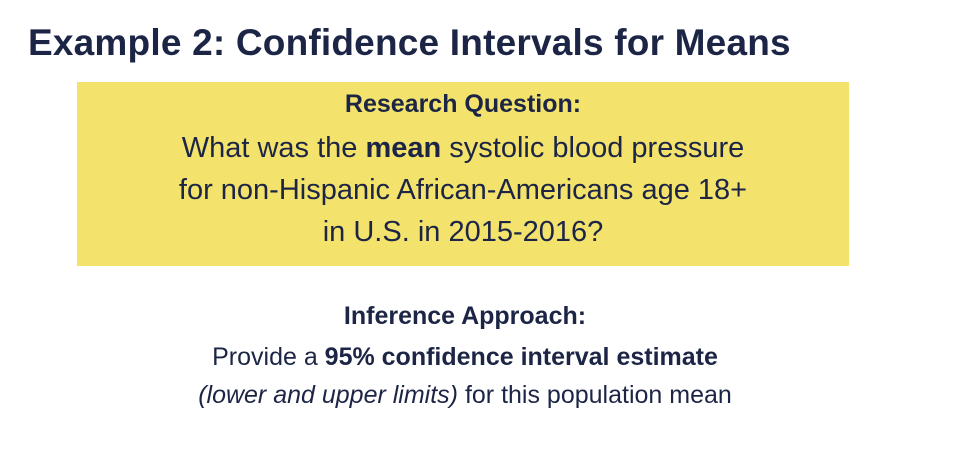 The width and height of the screenshot is (955, 463). Describe the element at coordinates (595, 395) in the screenshot. I see `inference-line-2-suffix: for this population mean` at that location.